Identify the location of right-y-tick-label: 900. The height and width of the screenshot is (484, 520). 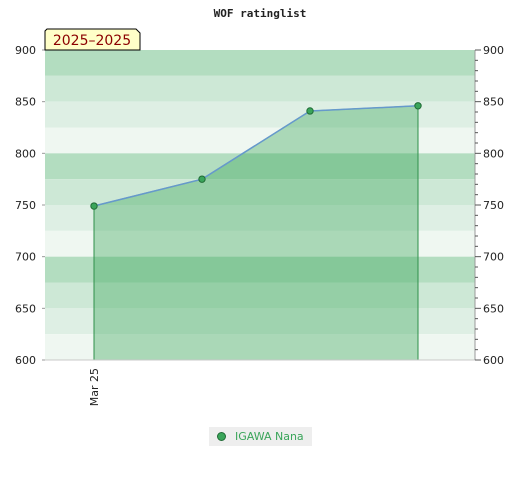
(493, 50).